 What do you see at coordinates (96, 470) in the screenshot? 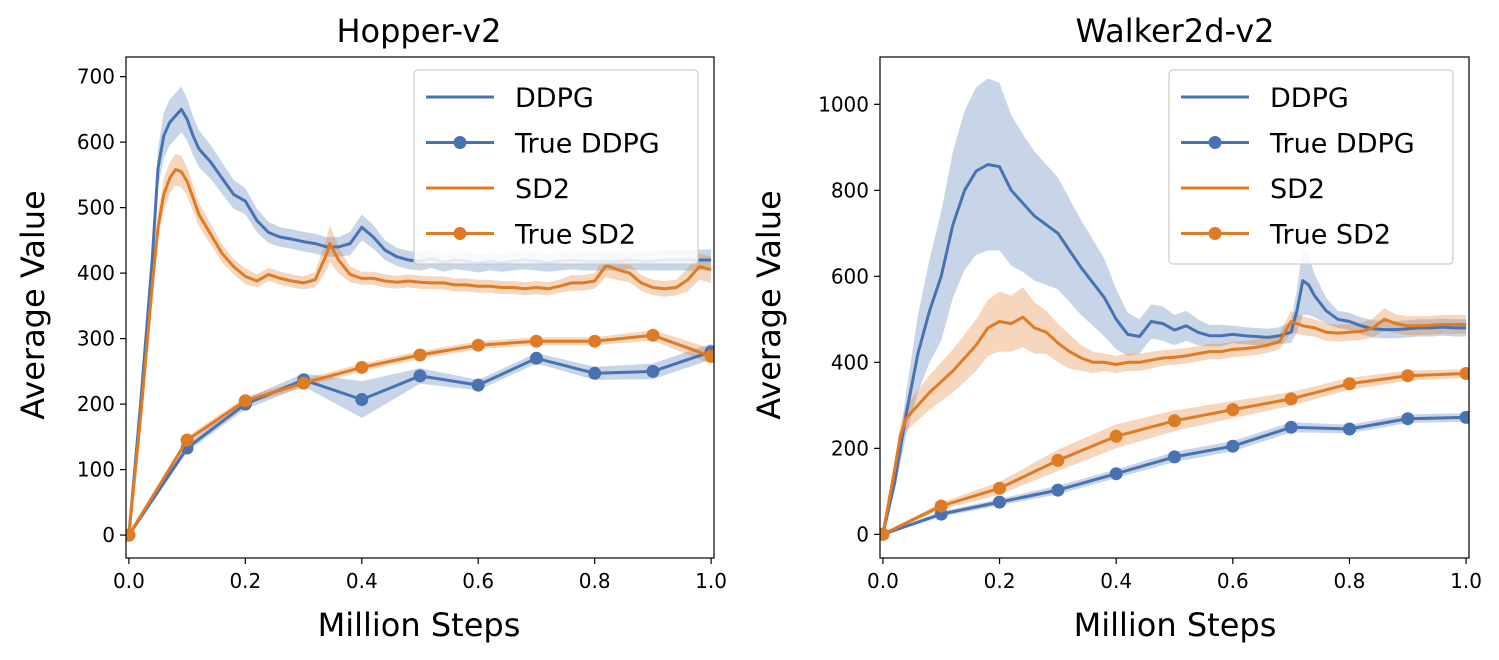
I see `y-tick-label: 100` at bounding box center [96, 470].